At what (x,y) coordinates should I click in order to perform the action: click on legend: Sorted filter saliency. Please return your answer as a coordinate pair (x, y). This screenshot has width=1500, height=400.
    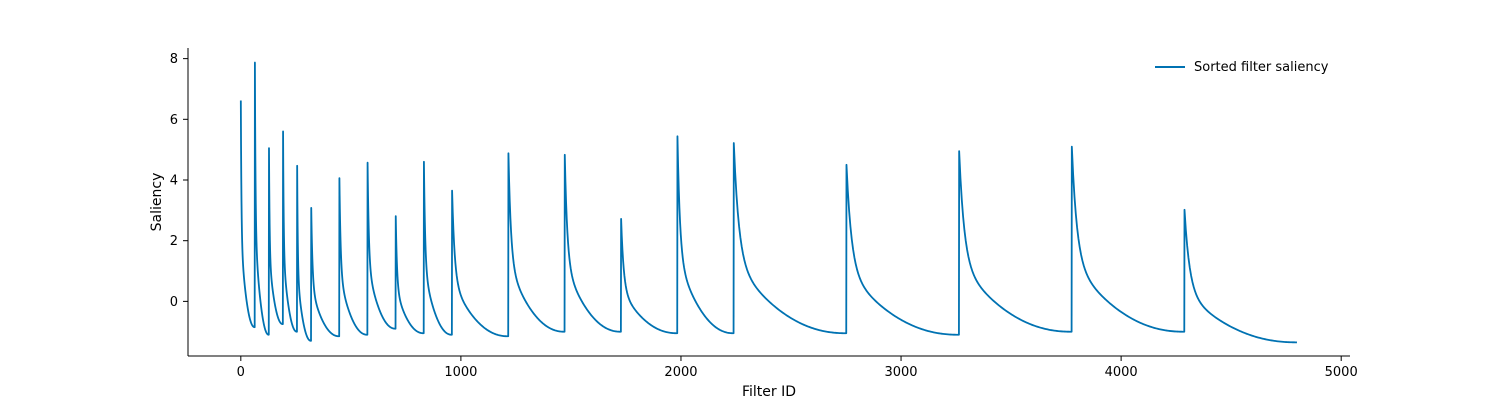
    Looking at the image, I should click on (1242, 67).